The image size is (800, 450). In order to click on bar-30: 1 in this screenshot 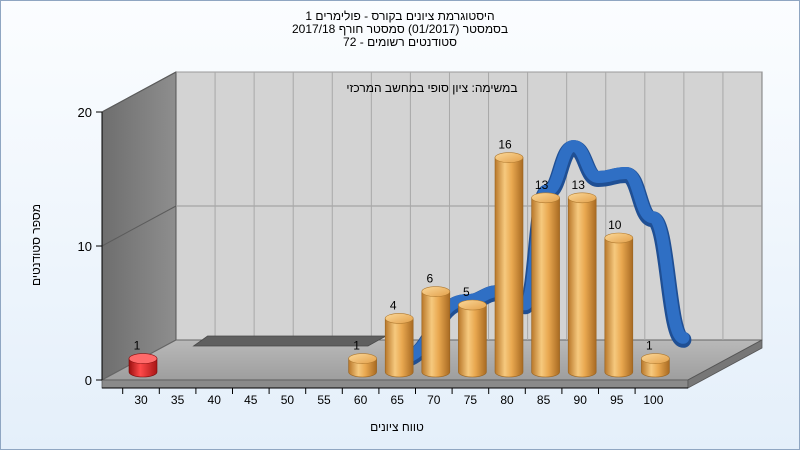, I will do `click(143, 358)`.